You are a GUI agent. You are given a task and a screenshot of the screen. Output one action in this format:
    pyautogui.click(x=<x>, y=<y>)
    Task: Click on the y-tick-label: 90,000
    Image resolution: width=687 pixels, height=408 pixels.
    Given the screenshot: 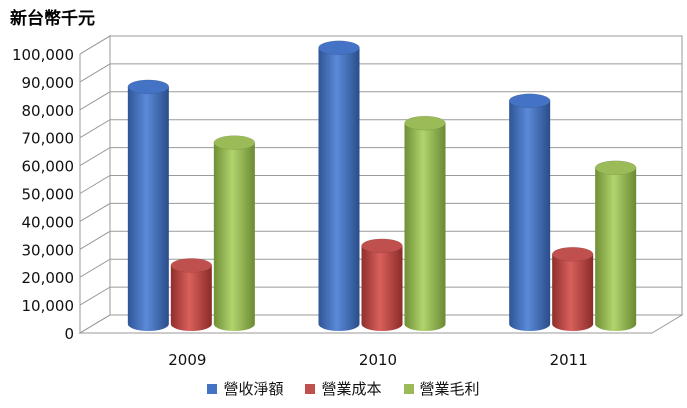 What is the action you would take?
    pyautogui.click(x=48, y=83)
    